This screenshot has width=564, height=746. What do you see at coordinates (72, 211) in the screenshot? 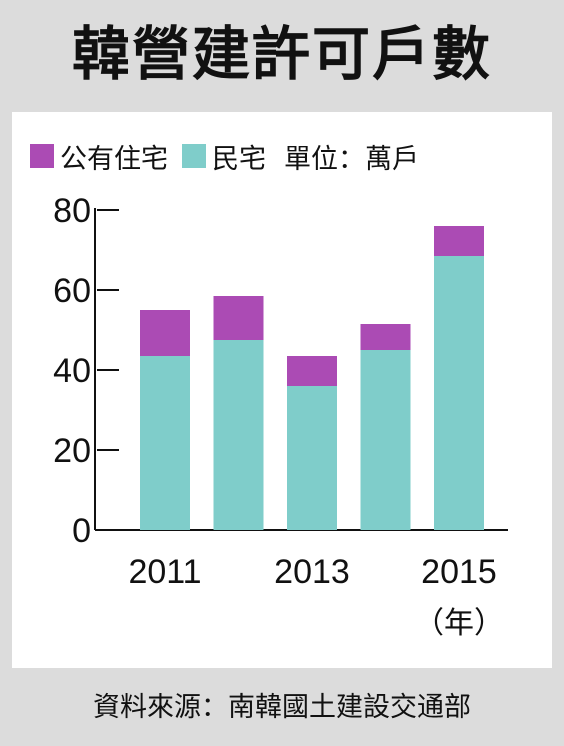
I see `y-tick-label: 80` at bounding box center [72, 211].